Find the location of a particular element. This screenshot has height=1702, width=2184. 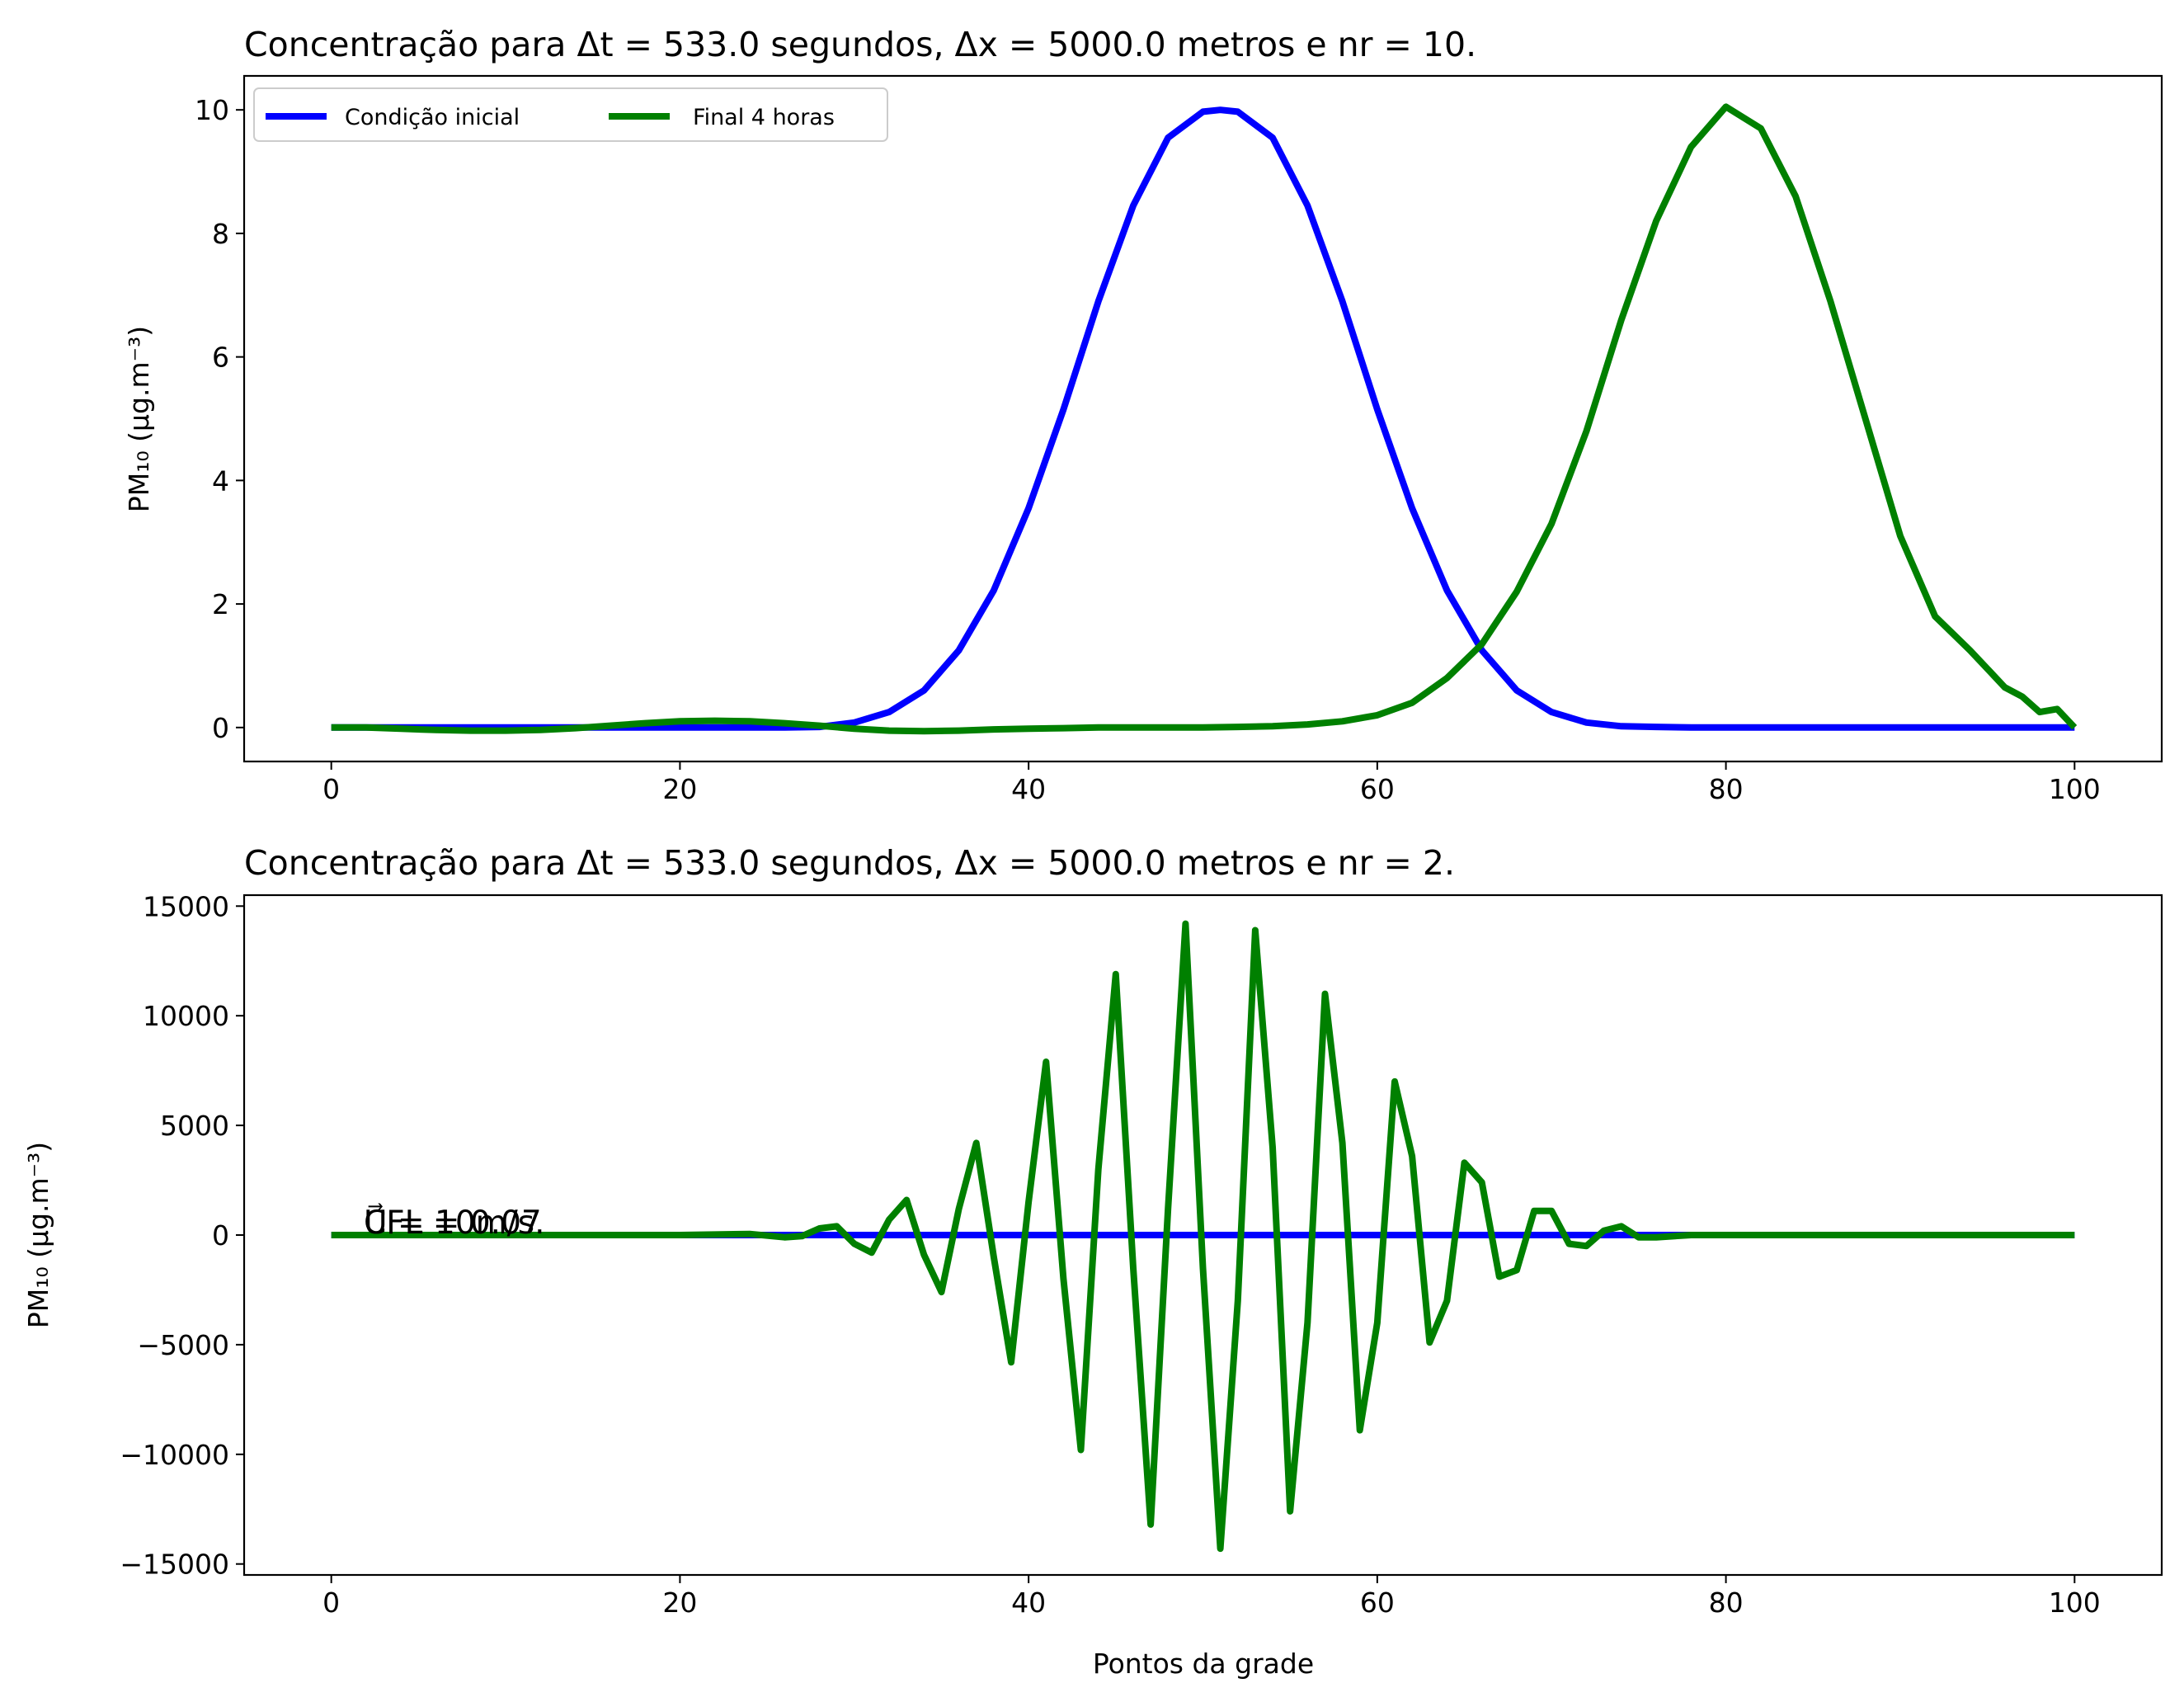

bottom-y-axis-label: PM₁₀ (μg.m⁻³) is located at coordinates (38, 1235).